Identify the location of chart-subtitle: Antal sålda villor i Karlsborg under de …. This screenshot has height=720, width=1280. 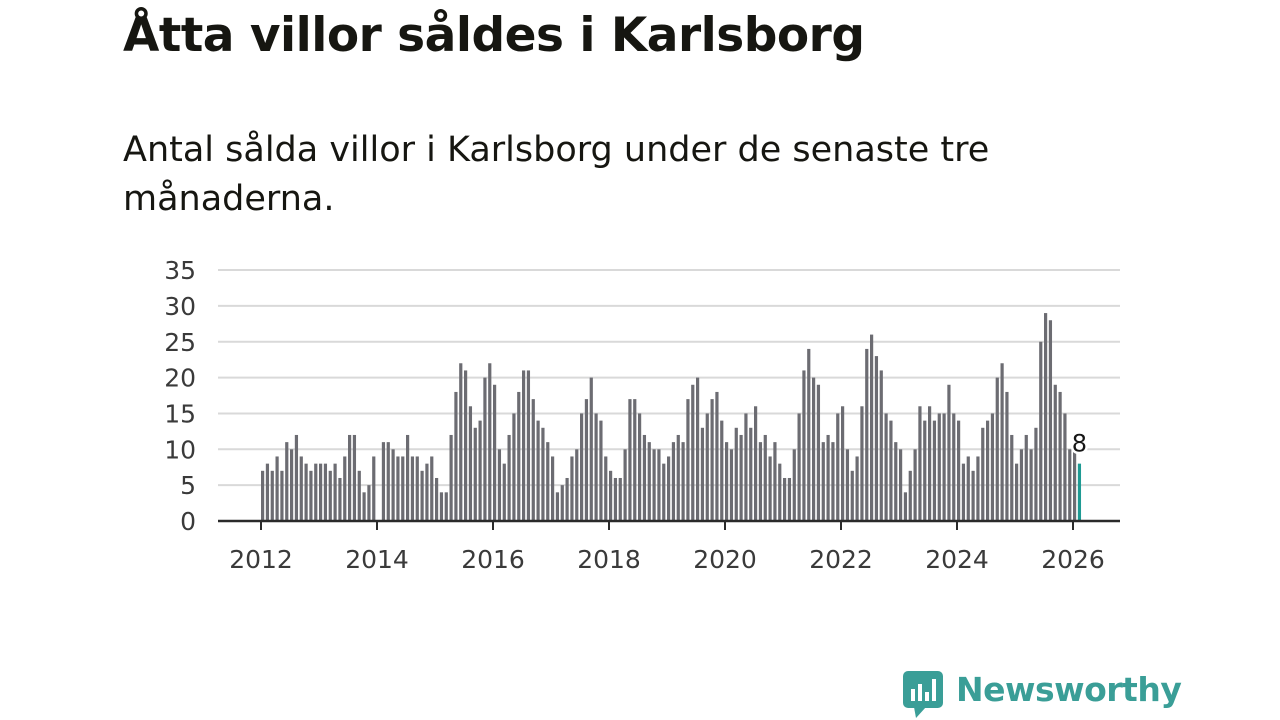
(556, 174).